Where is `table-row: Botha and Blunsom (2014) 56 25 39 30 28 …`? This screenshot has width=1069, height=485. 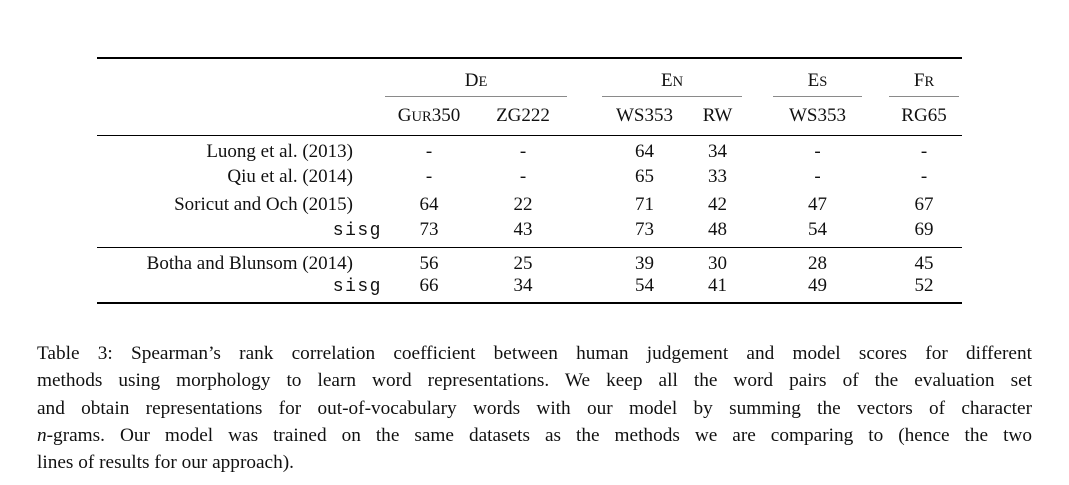 table-row: Botha and Blunsom (2014) 56 25 39 30 28 … is located at coordinates (529, 261).